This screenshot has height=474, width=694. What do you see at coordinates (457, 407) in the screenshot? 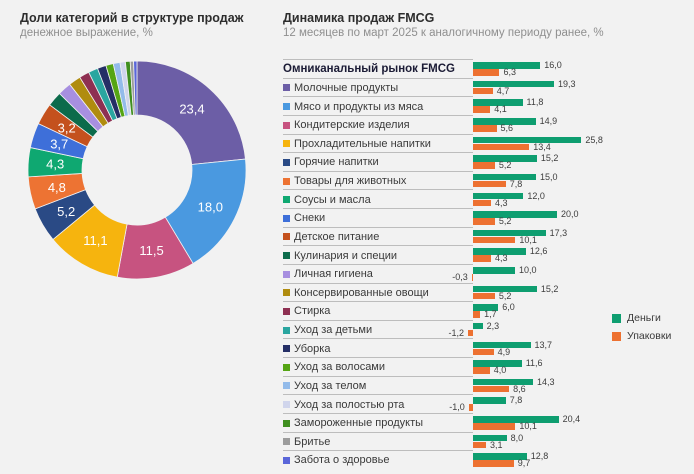
I see `packs-value: -1,0` at bounding box center [457, 407].